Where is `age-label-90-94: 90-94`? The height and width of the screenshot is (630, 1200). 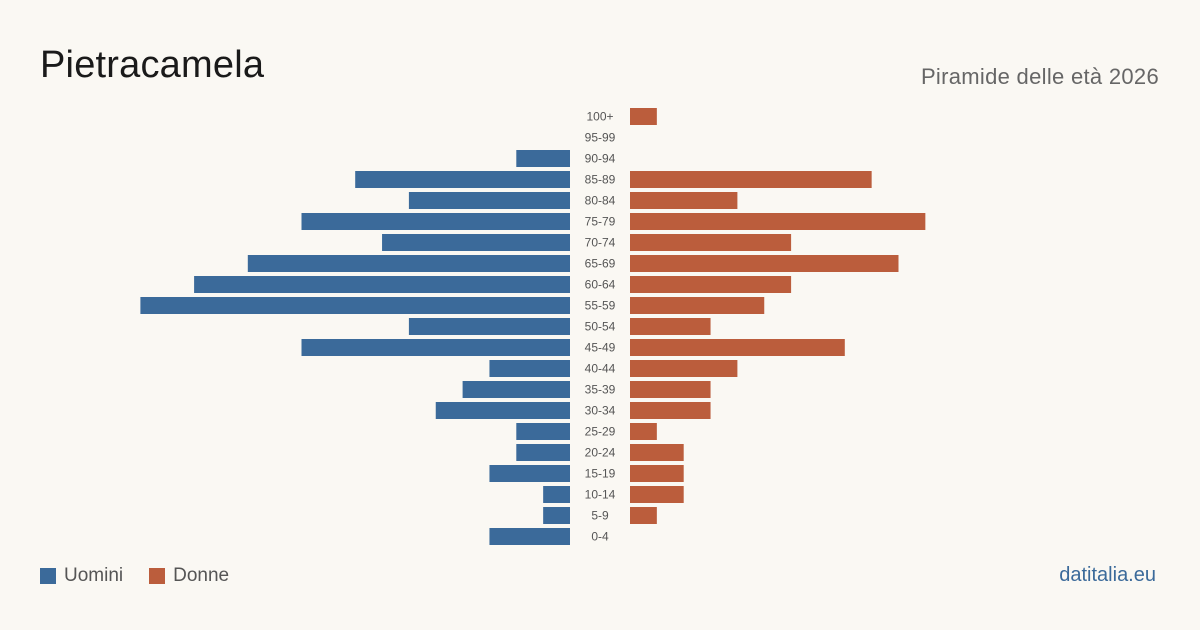
age-label-90-94: 90-94 is located at coordinates (600, 159).